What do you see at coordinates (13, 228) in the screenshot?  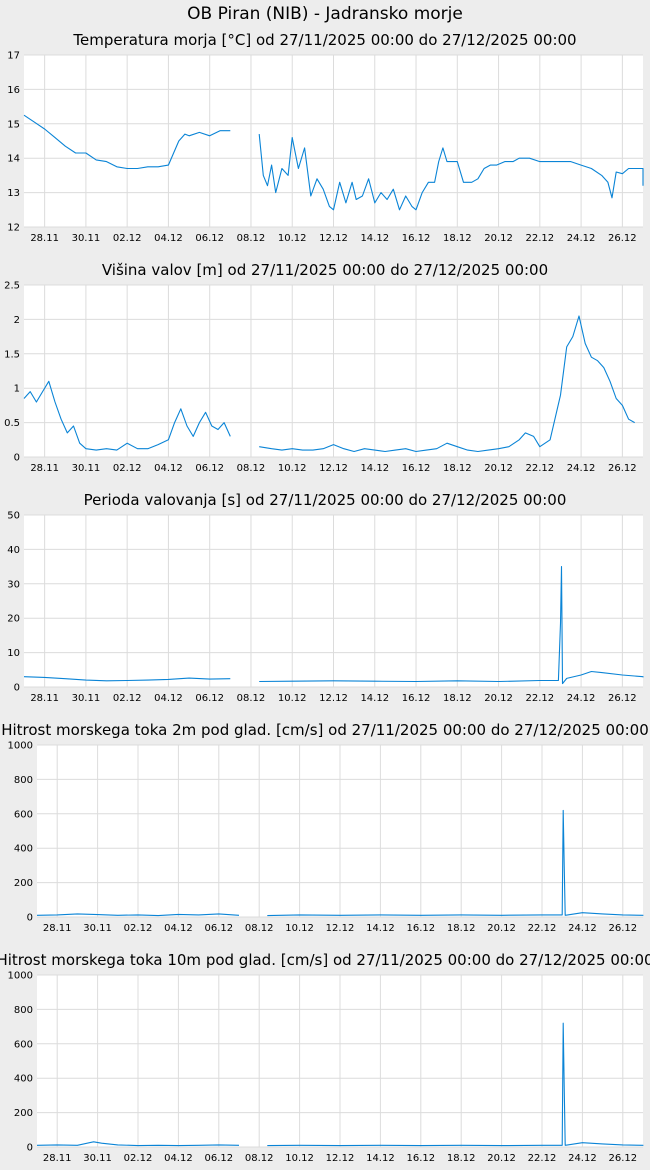 I see `y-tick-label: 12` at bounding box center [13, 228].